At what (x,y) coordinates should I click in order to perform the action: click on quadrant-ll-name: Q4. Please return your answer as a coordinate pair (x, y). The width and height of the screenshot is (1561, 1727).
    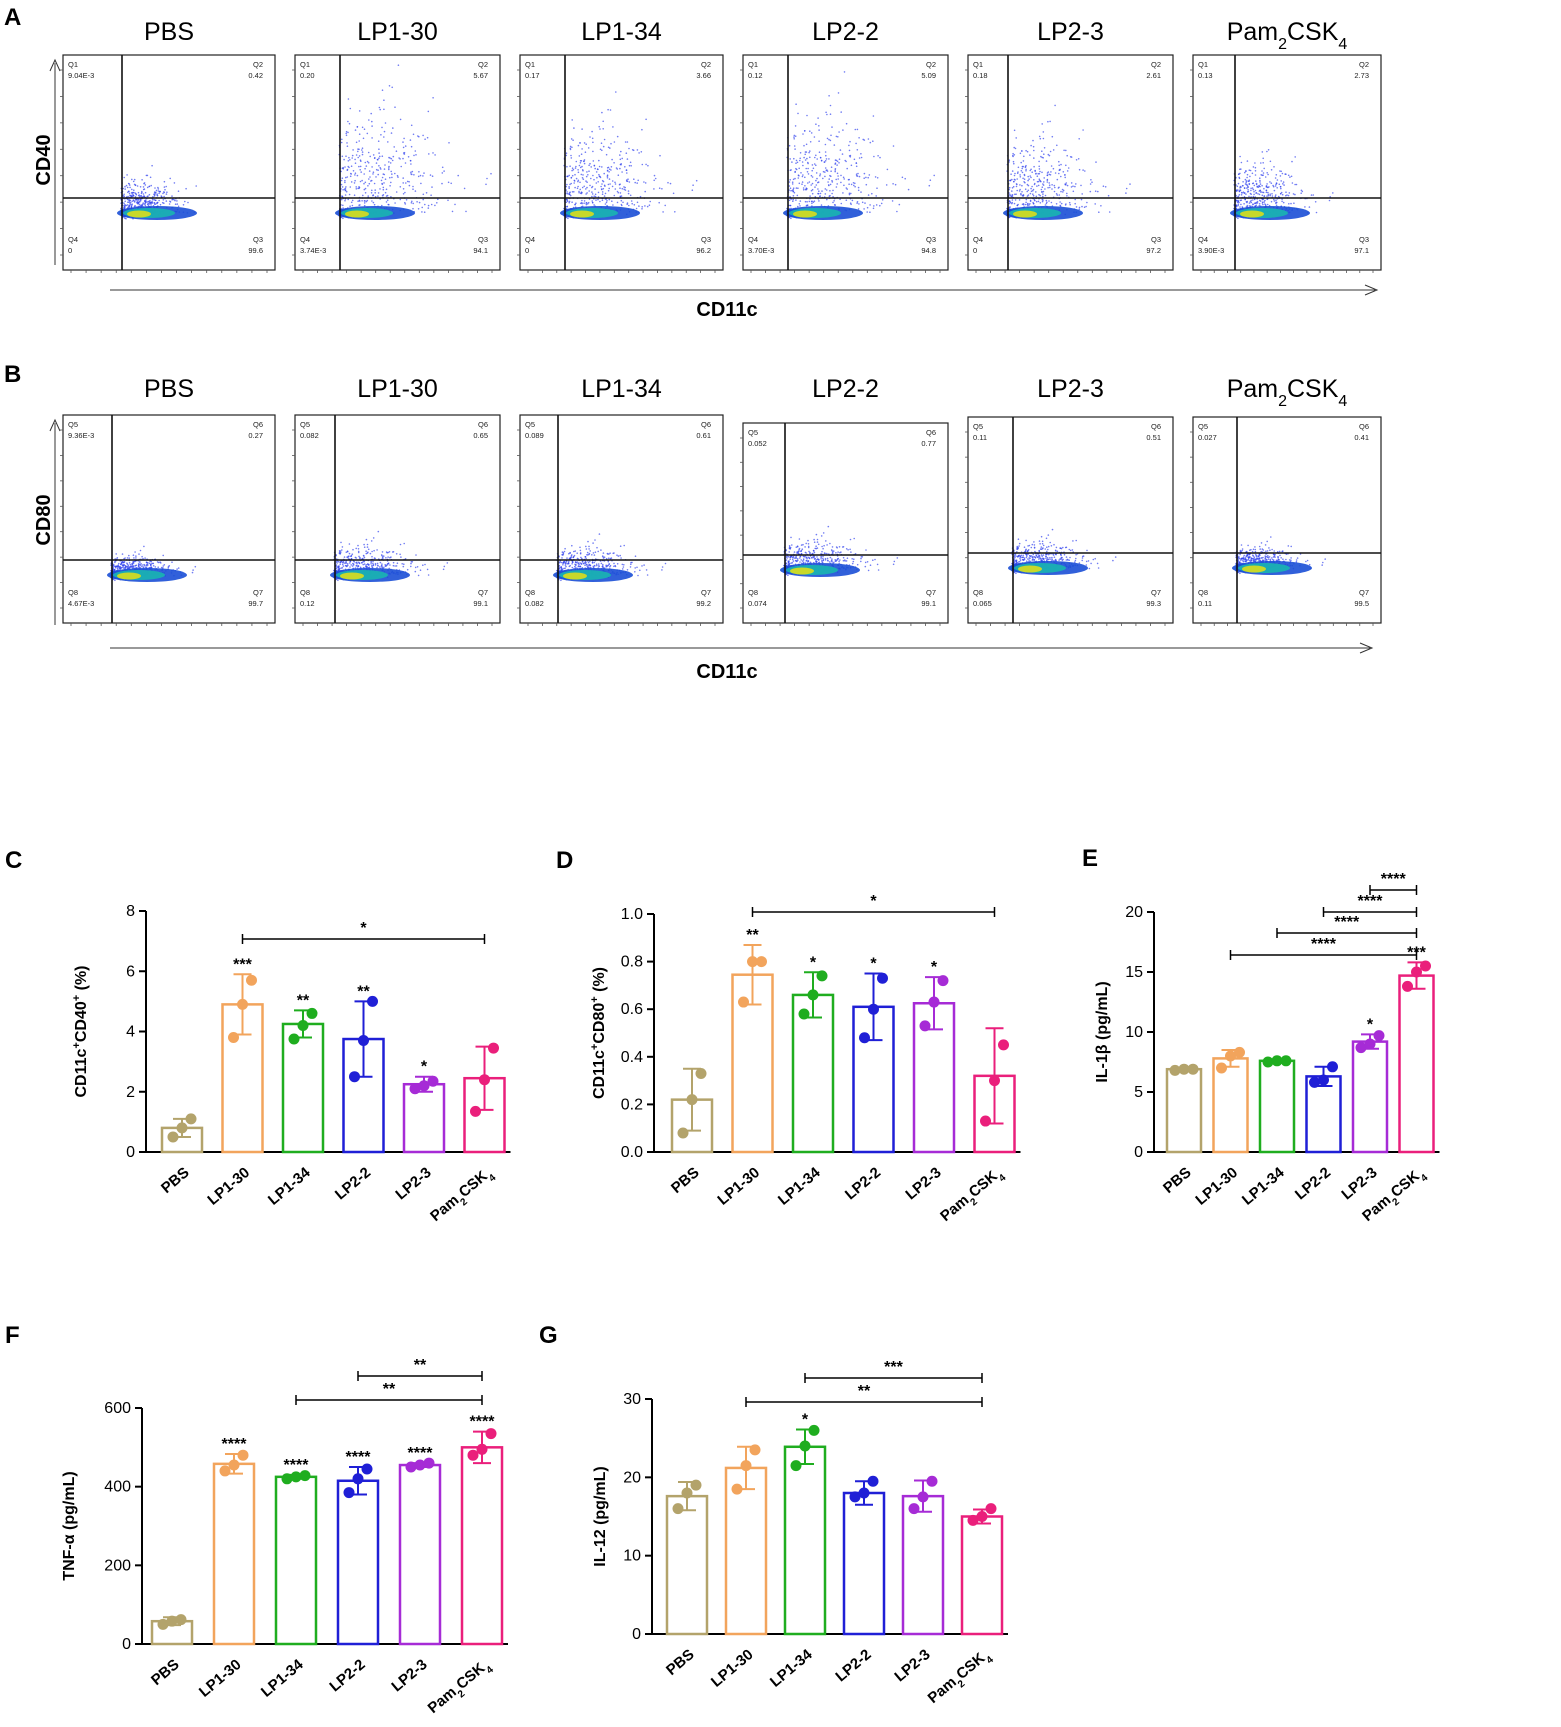
    Looking at the image, I should click on (73, 239).